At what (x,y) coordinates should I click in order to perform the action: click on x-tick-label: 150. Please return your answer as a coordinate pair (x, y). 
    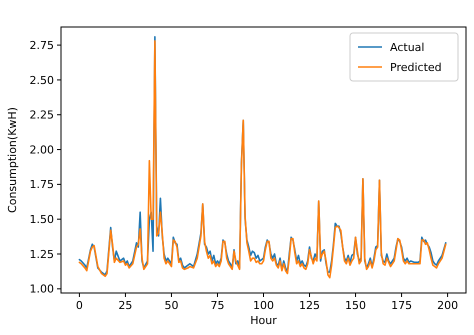
    Looking at the image, I should click on (355, 305).